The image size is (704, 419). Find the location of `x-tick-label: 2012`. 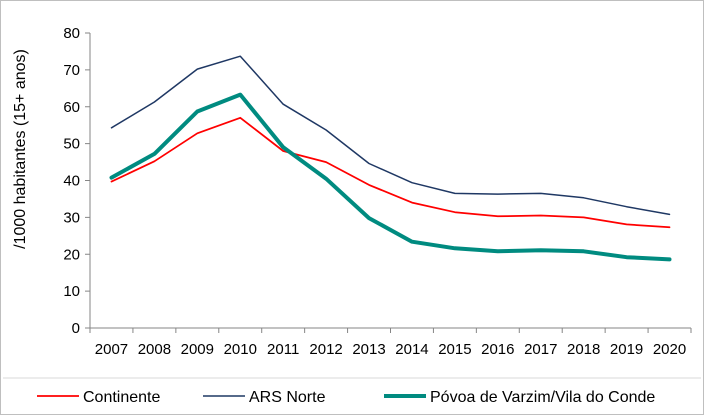

x-tick-label: 2012 is located at coordinates (325, 349).